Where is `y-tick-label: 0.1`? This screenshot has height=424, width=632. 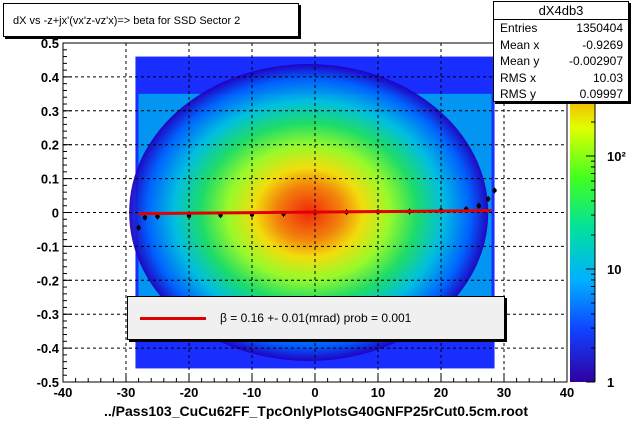
y-tick-label: 0.1 is located at coordinates (50, 179).